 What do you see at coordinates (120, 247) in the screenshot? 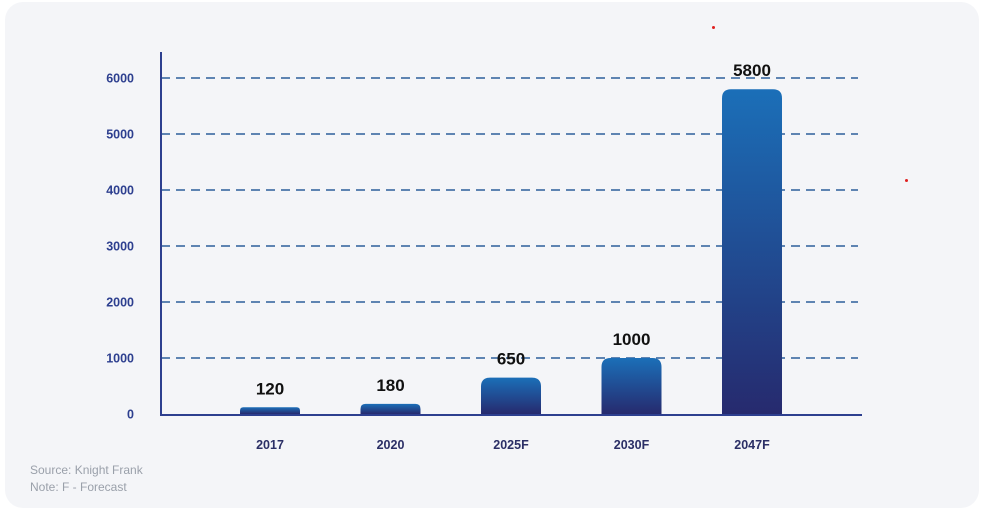
I see `y-tick-label: 3000` at bounding box center [120, 247].